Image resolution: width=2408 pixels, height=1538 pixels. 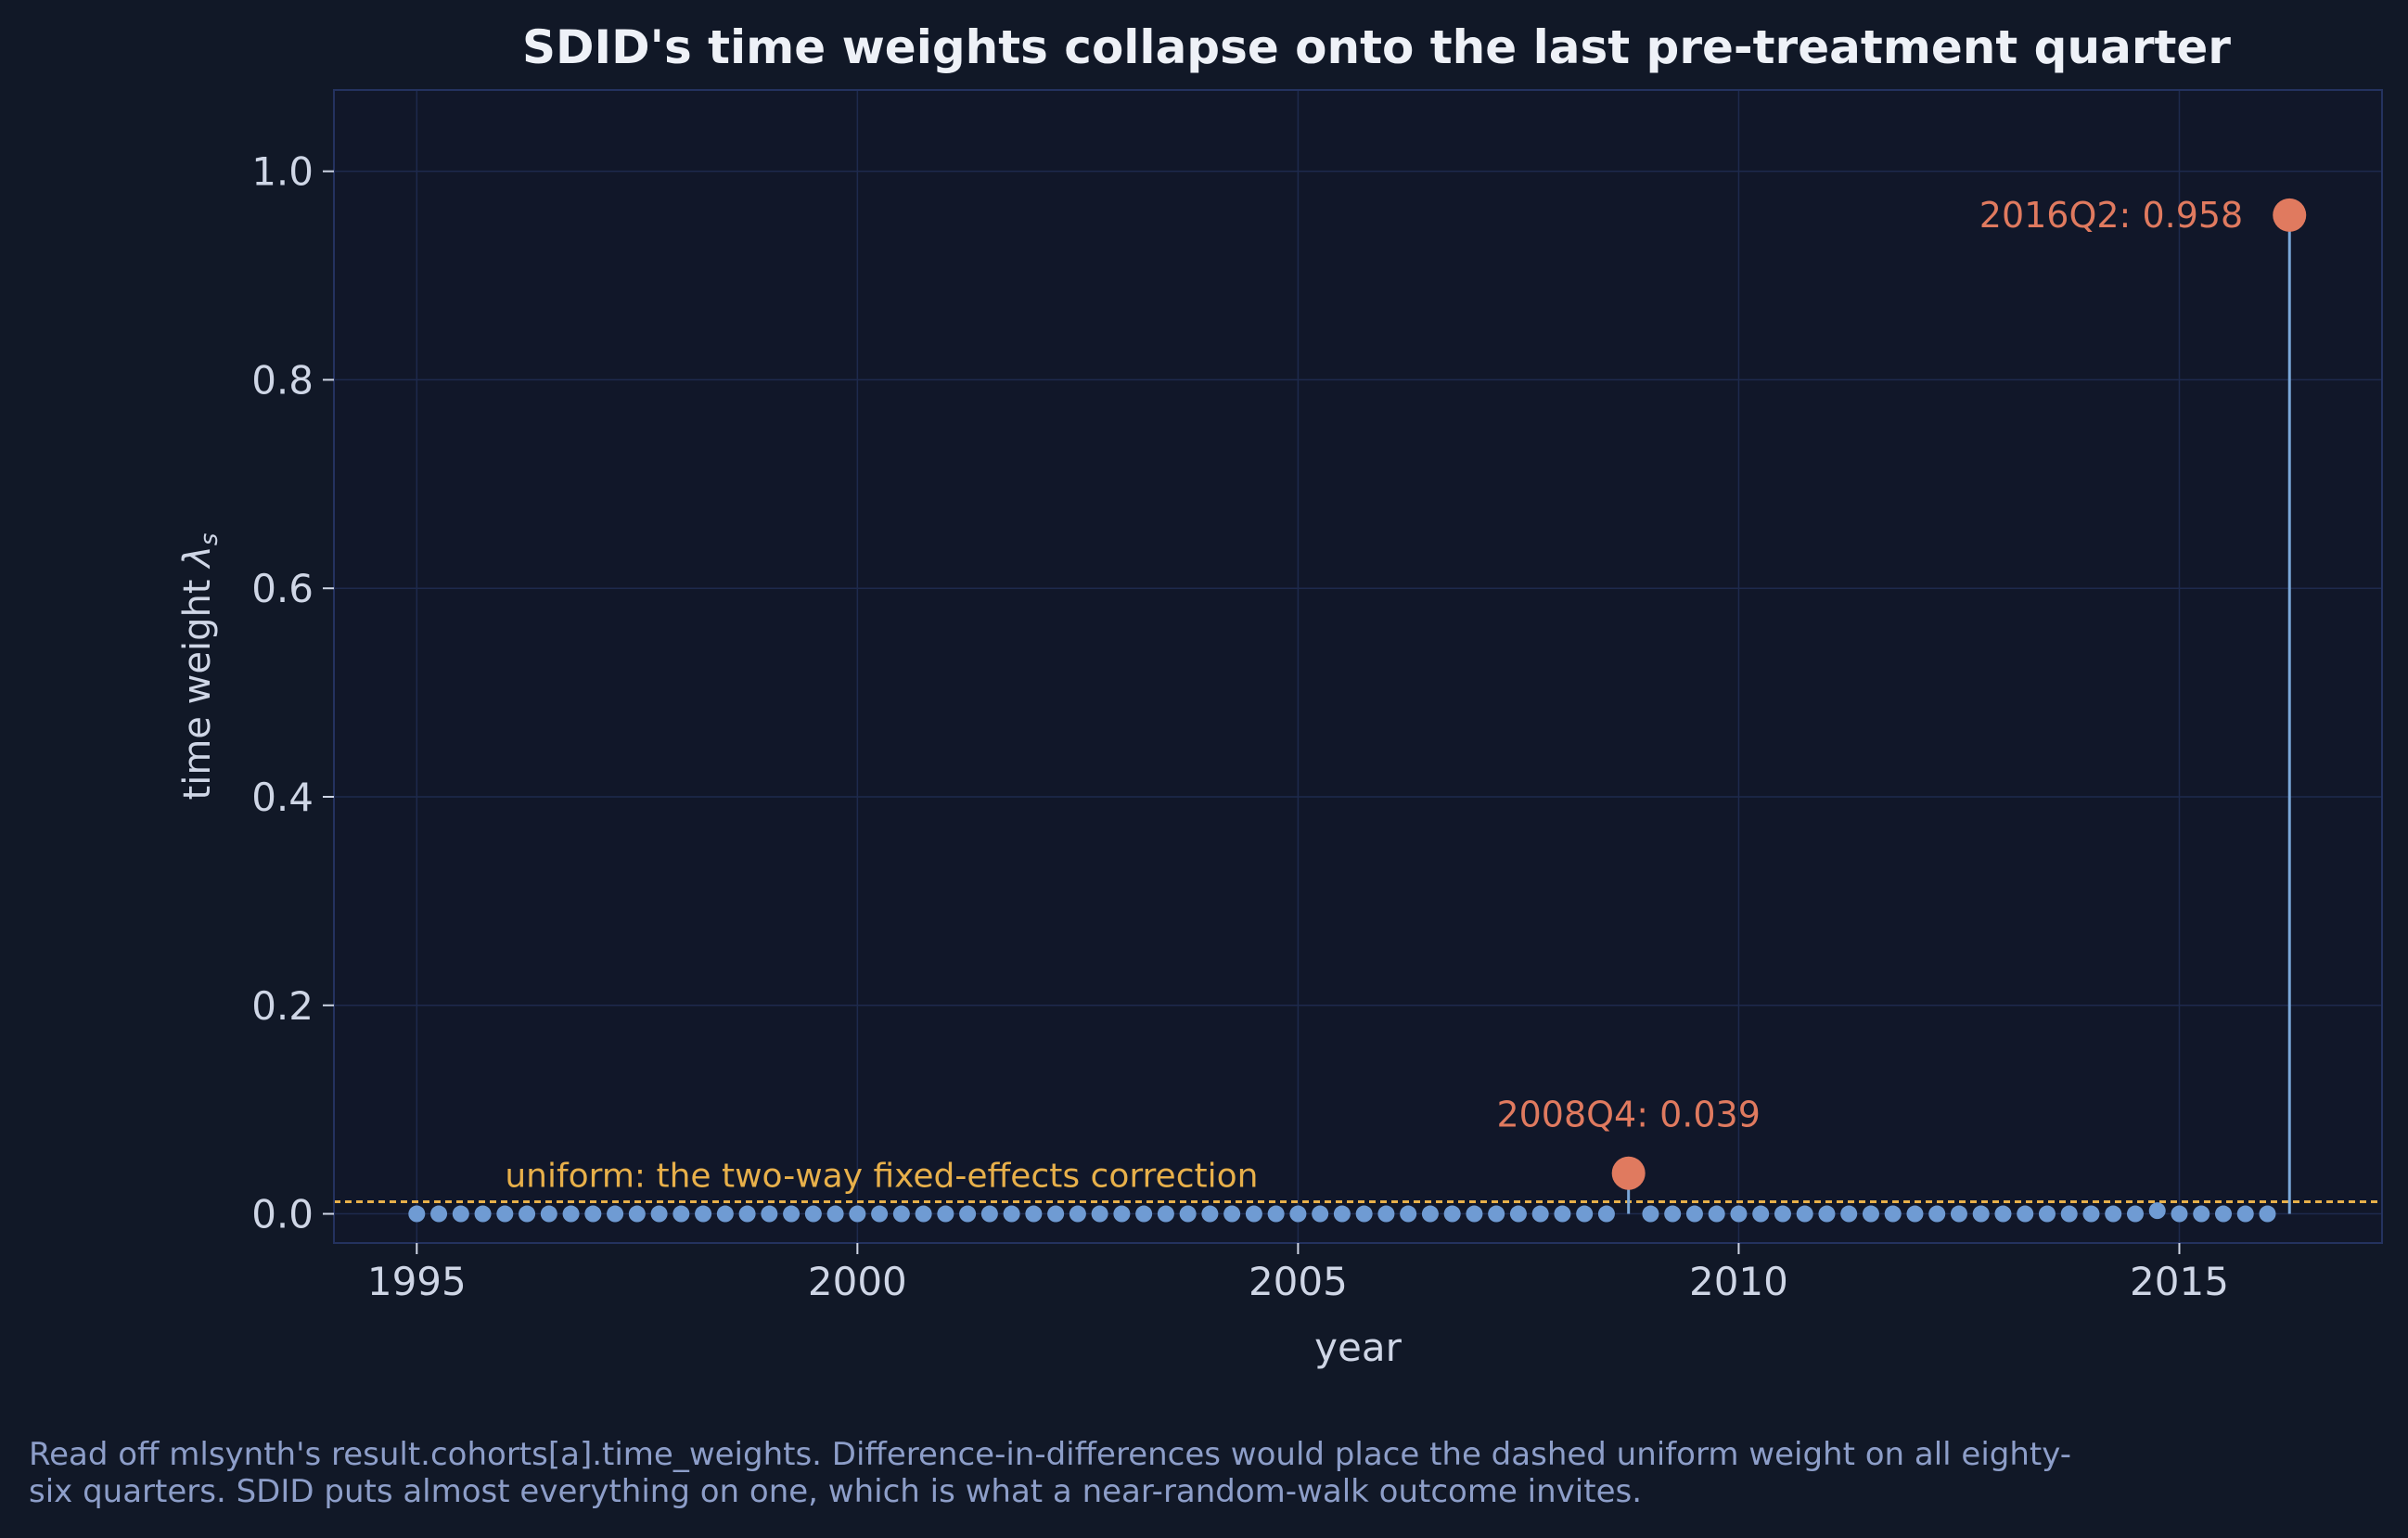 I want to click on x-tick-label: 1995, so click(x=417, y=1281).